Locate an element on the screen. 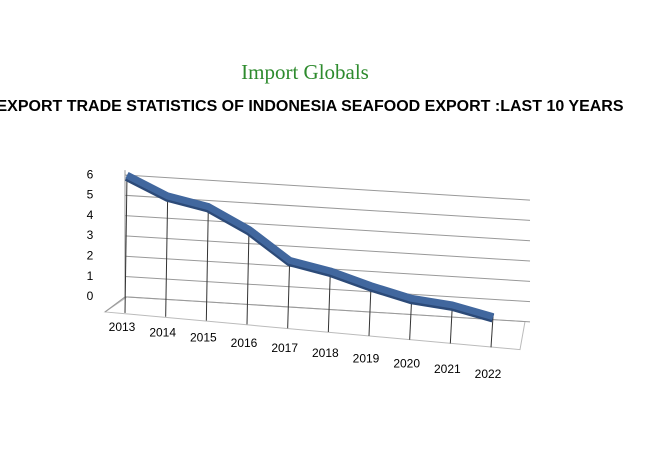  y-tick-label: 4 is located at coordinates (90, 215).